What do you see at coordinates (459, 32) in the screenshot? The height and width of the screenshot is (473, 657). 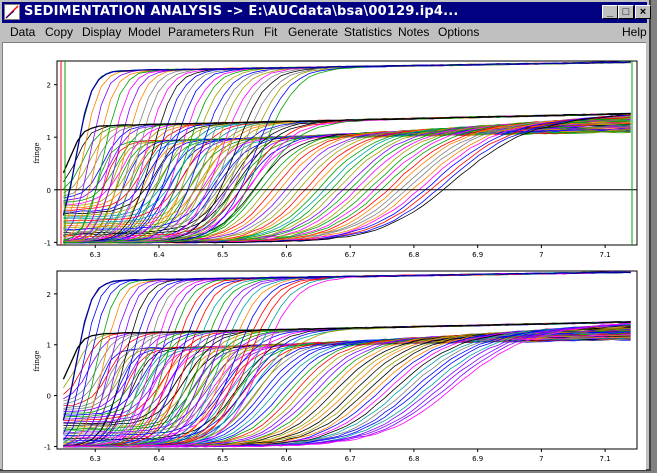 I see `menu-options: Options` at bounding box center [459, 32].